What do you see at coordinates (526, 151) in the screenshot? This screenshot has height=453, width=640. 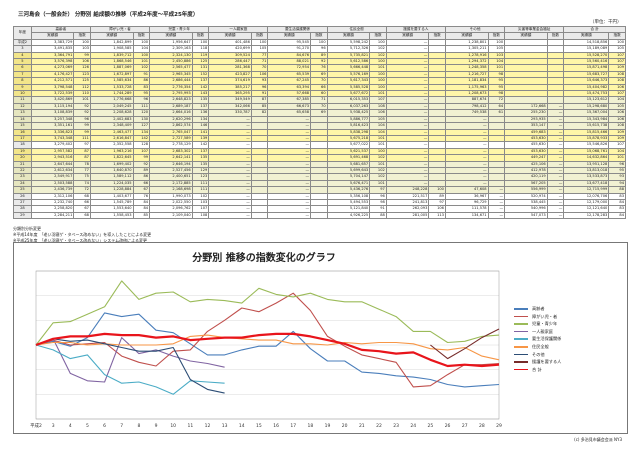 I see `amount-cell: 453,630` at bounding box center [526, 151].